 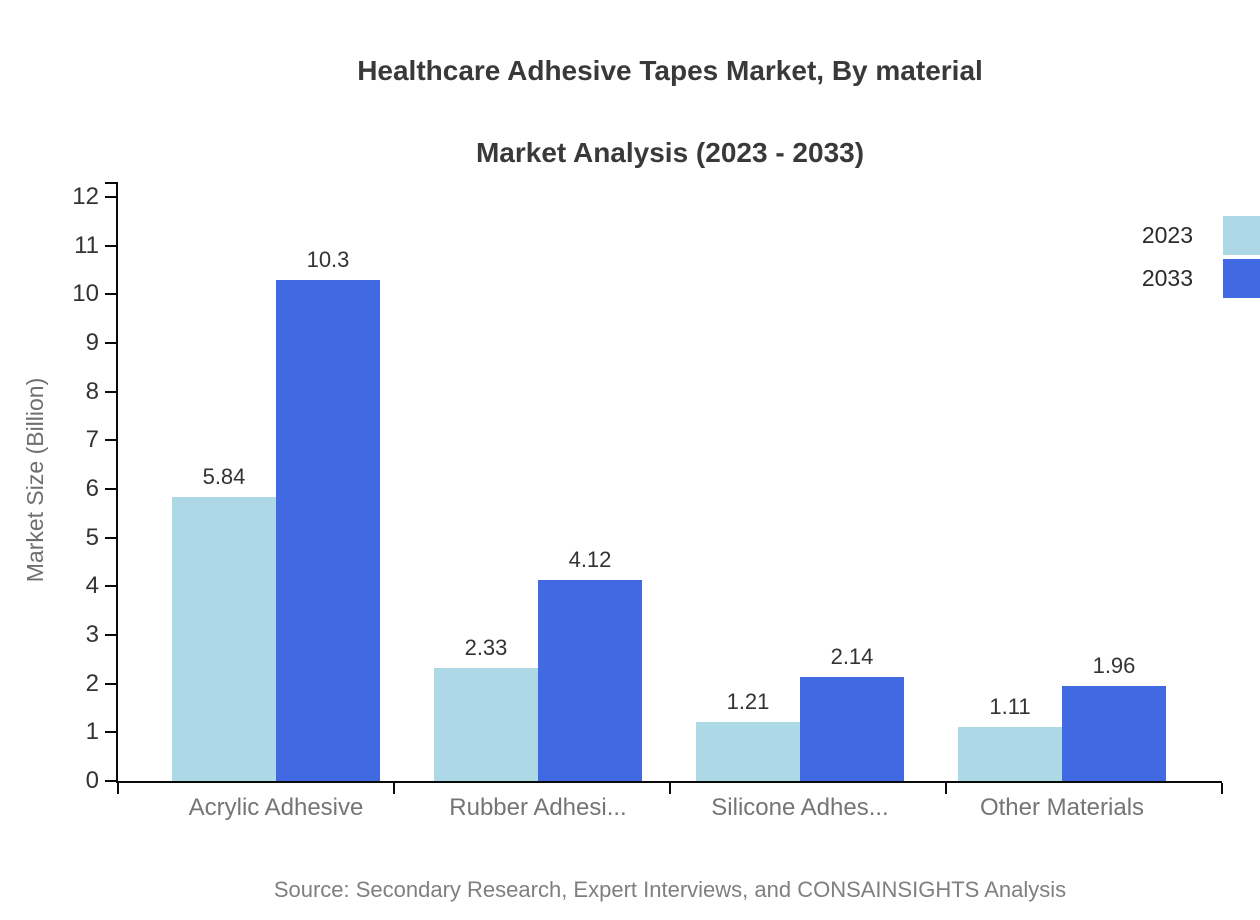 What do you see at coordinates (110, 183) in the screenshot?
I see `y-axis-top-cap-tick` at bounding box center [110, 183].